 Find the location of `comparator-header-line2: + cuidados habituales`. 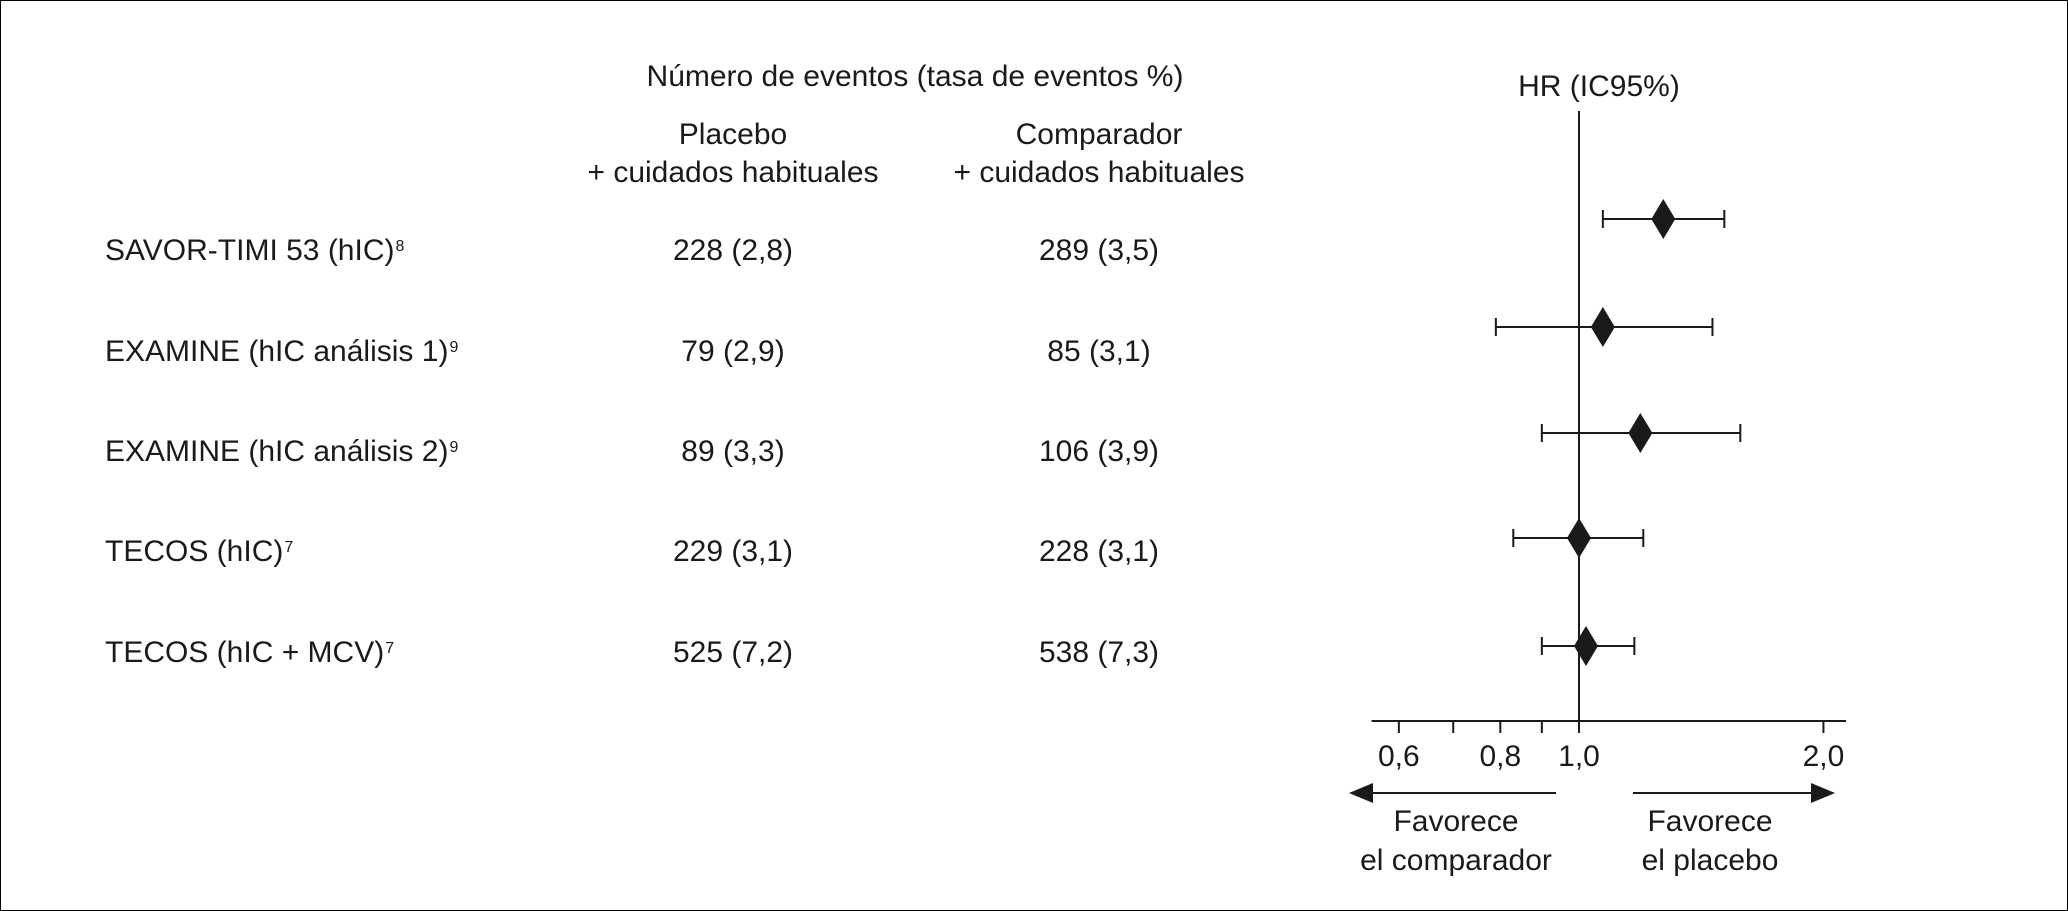

comparator-header-line2: + cuidados habituales is located at coordinates (1099, 172).